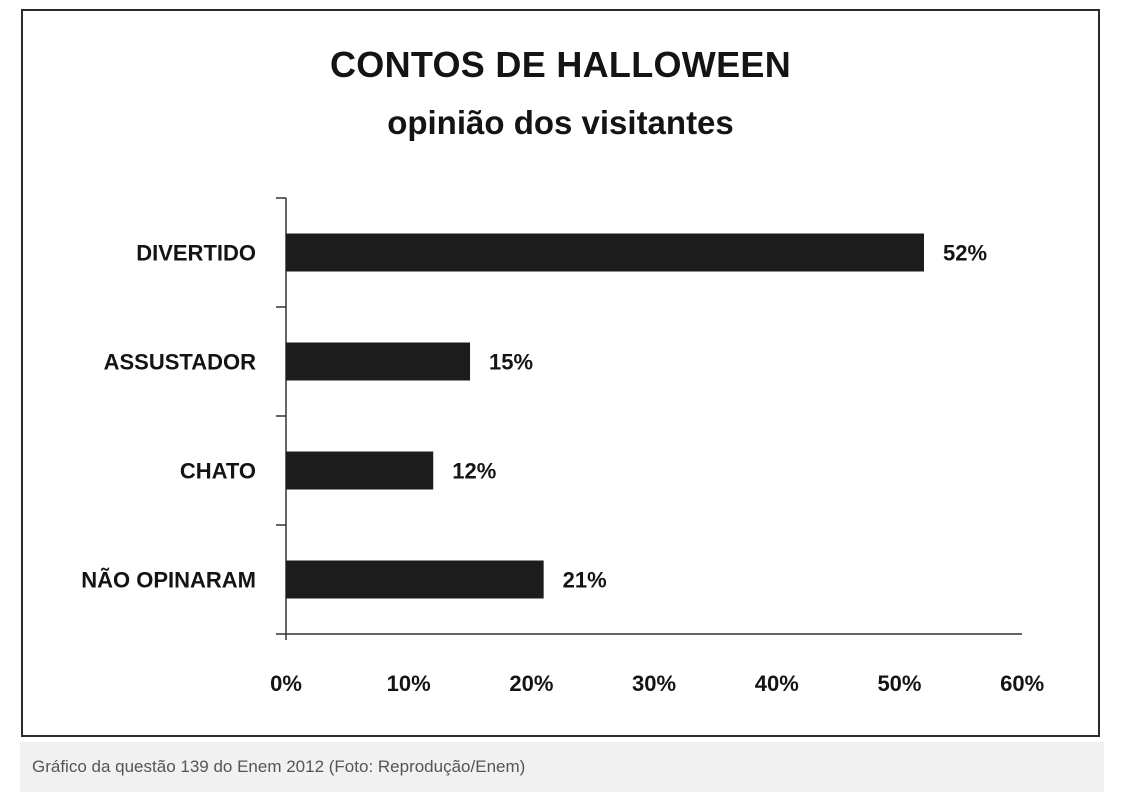  Describe the element at coordinates (560, 64) in the screenshot. I see `chart-title: CONTOS DE HALLOWEEN` at that location.